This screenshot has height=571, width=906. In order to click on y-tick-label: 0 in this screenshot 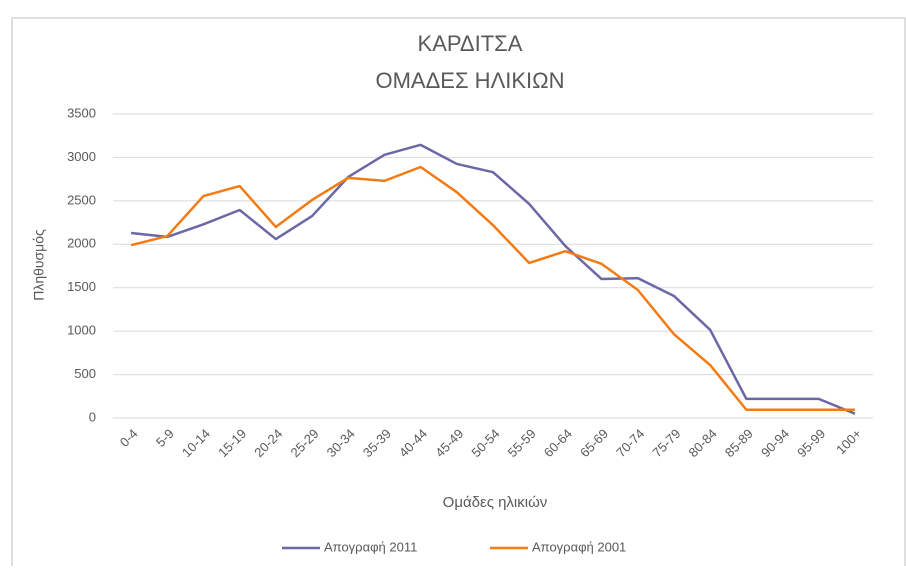, I will do `click(92, 416)`.